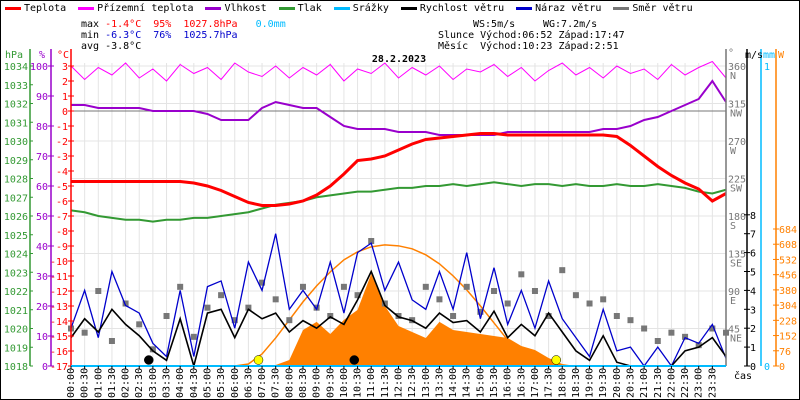  What do you see at coordinates (528, 46) in the screenshot?
I see `moon-info: Měsíc Východ:10:23 Západ:2:51` at bounding box center [528, 46].